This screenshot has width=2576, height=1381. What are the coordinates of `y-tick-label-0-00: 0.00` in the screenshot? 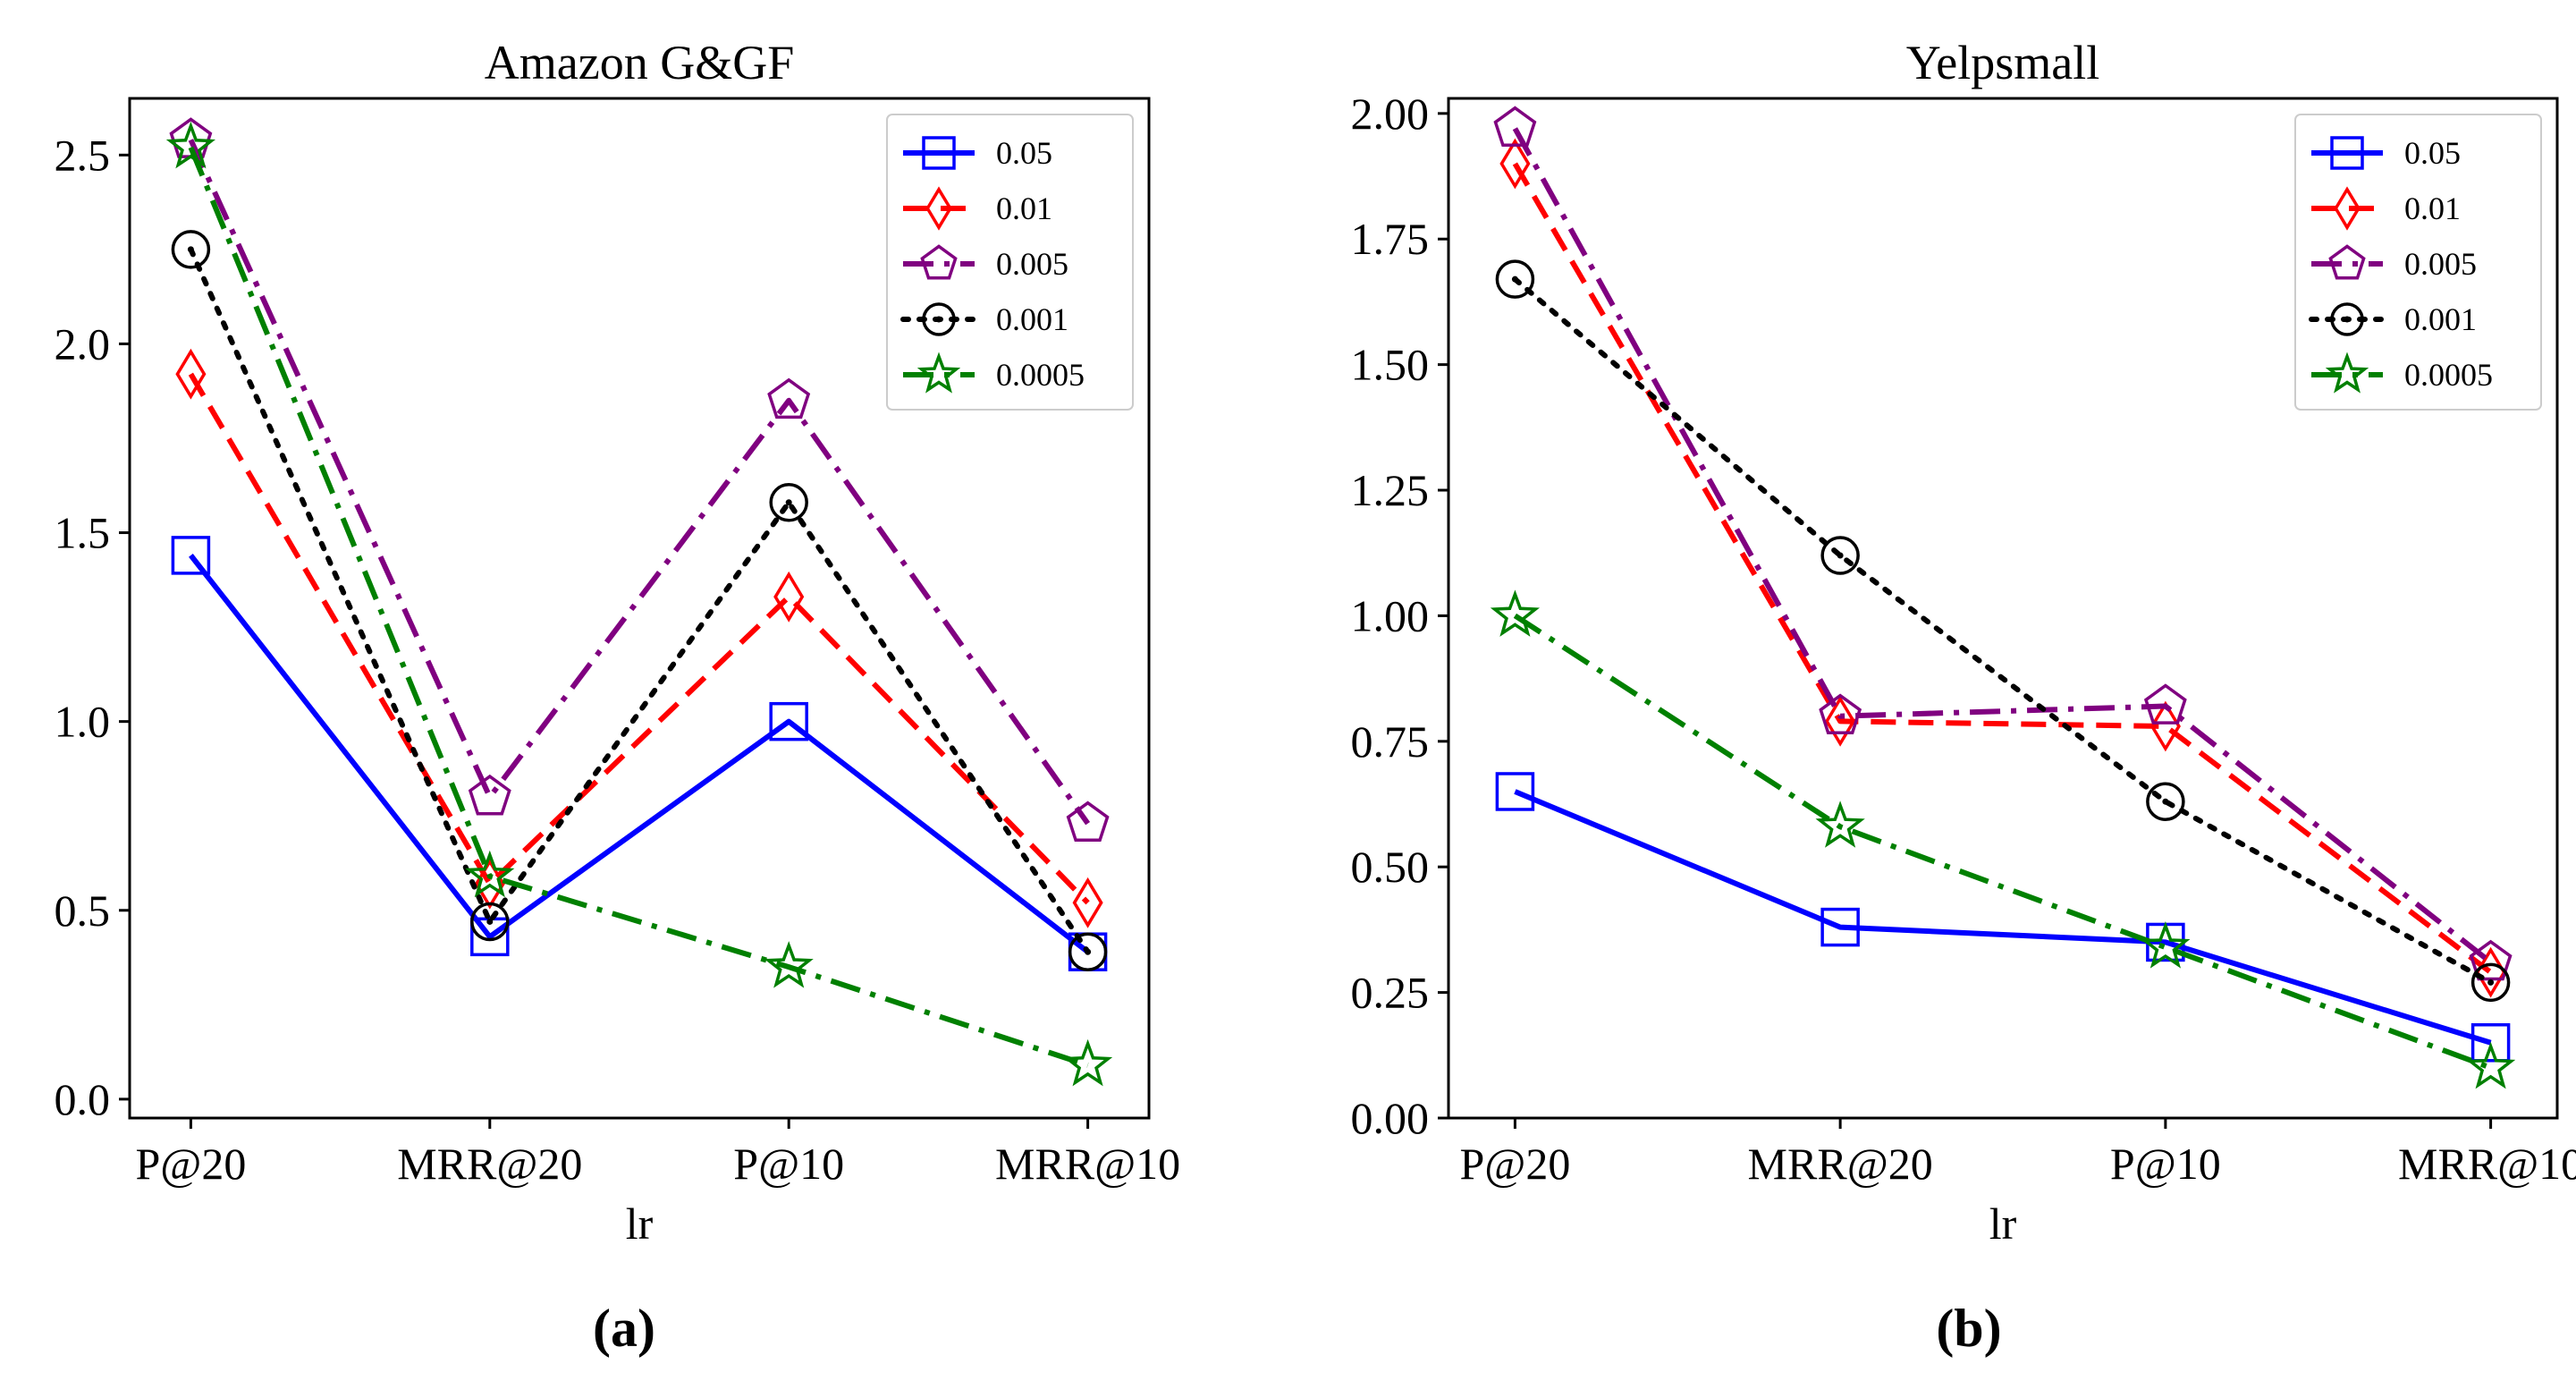 It's located at (1390, 1118).